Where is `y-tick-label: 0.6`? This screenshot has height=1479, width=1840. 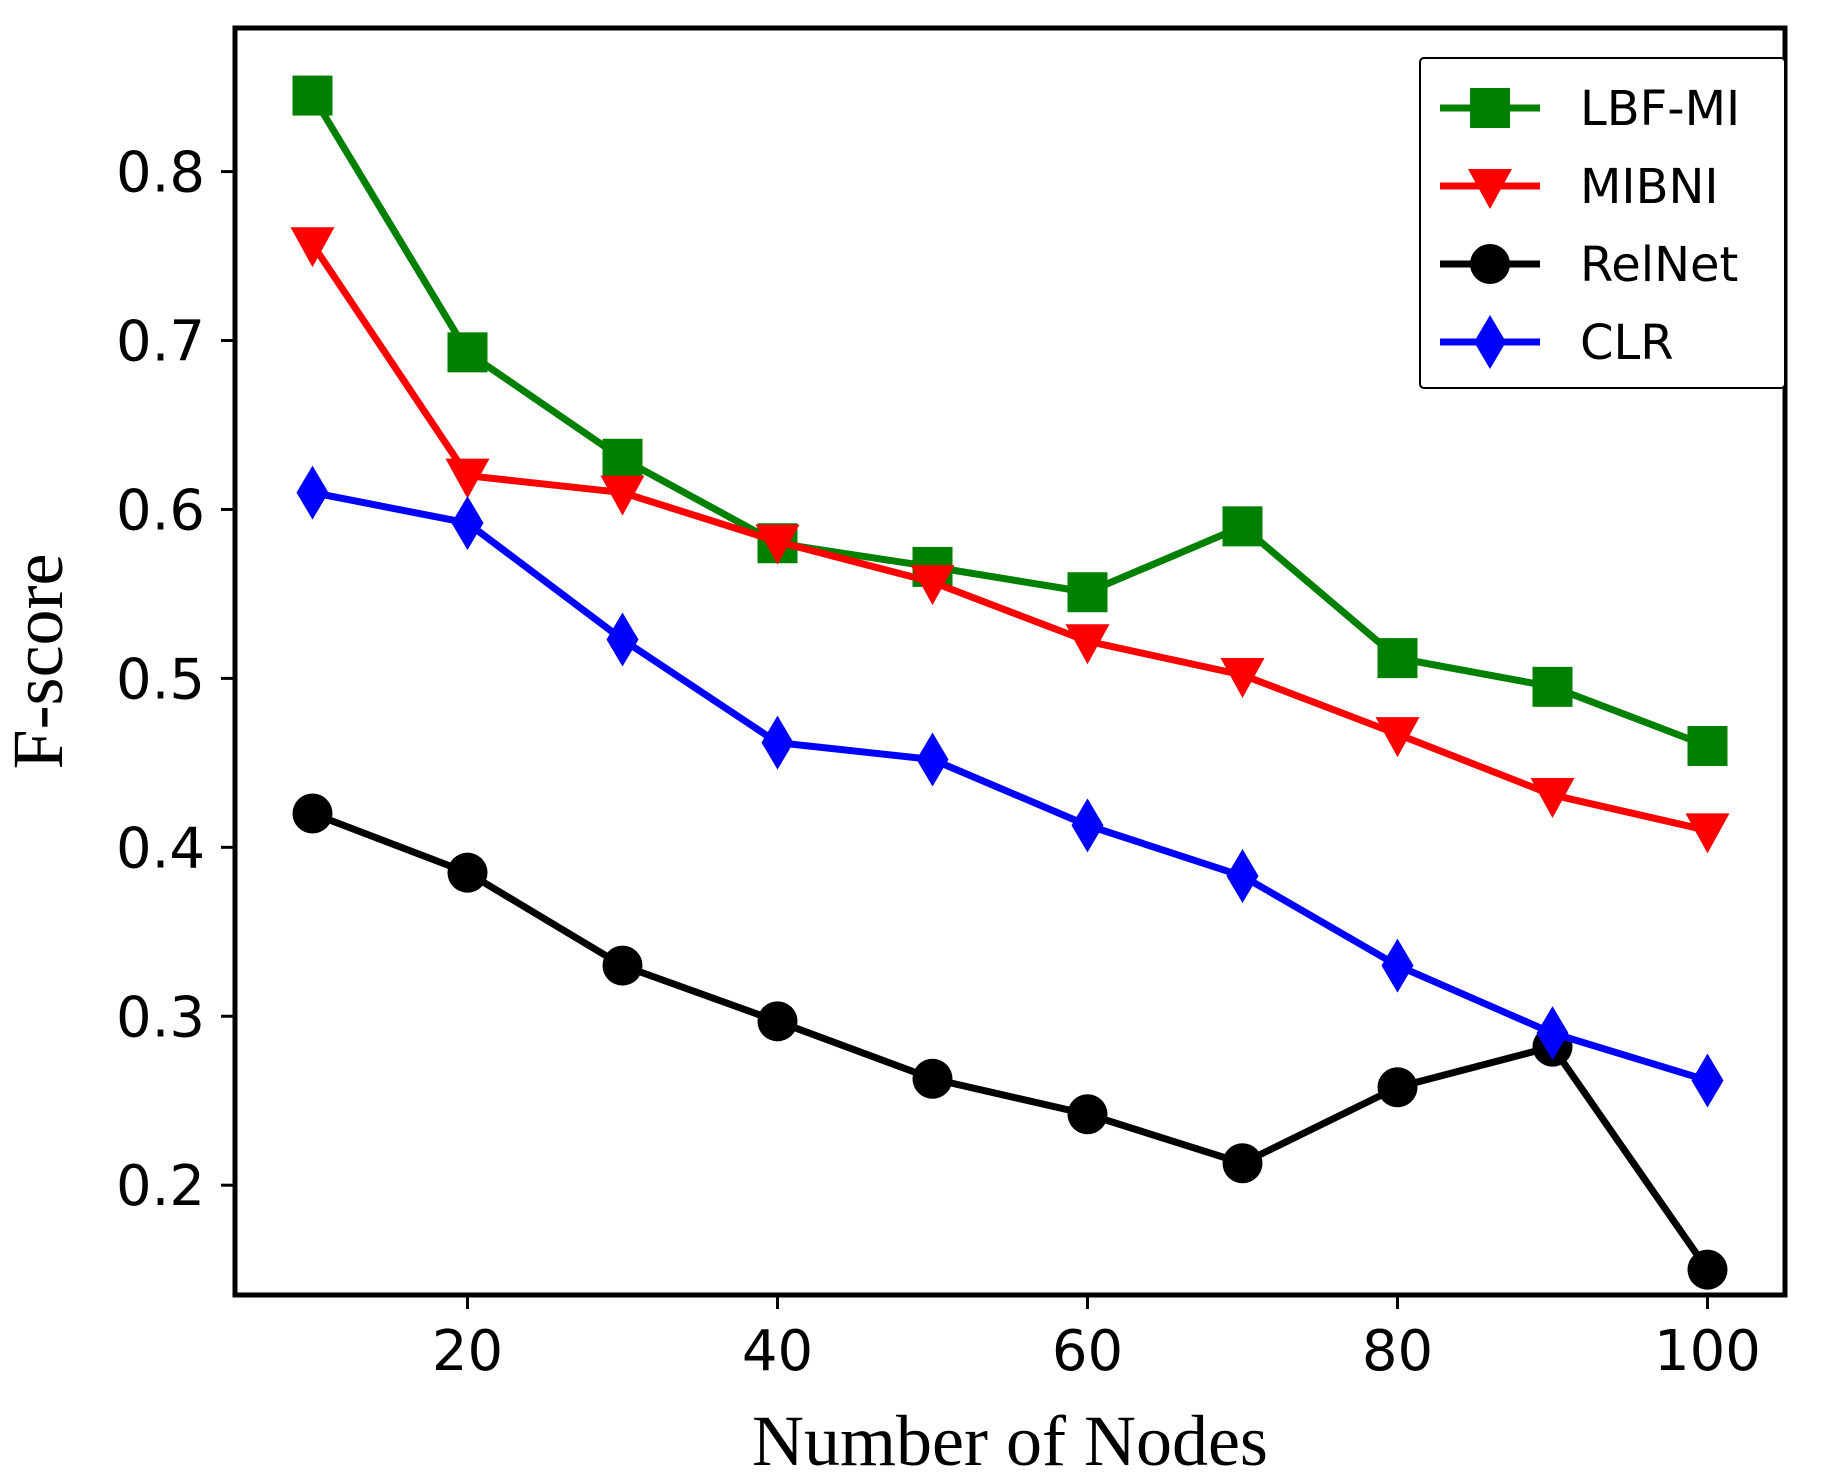 y-tick-label: 0.6 is located at coordinates (160, 510).